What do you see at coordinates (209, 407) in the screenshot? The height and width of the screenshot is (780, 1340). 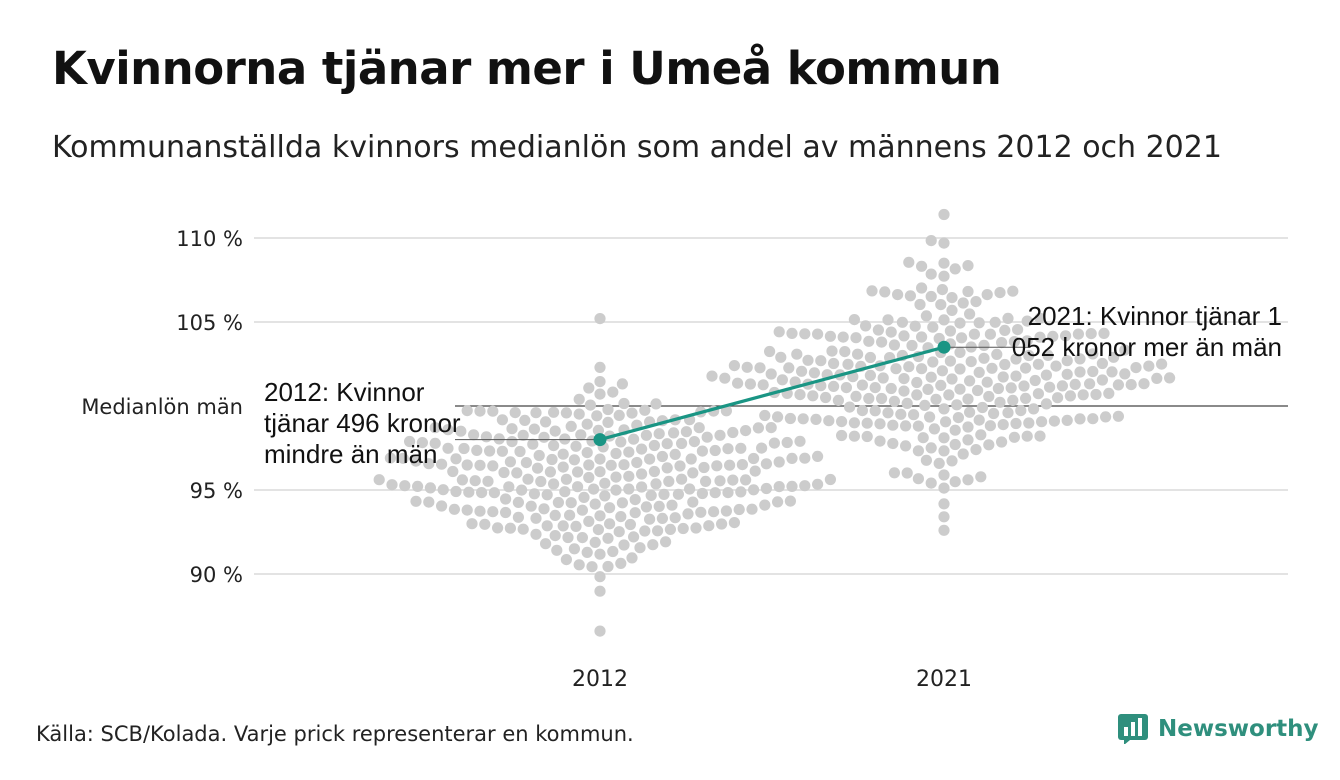 I see `y-axis-ticks: 90 % 95 % 105 % 110 %` at bounding box center [209, 407].